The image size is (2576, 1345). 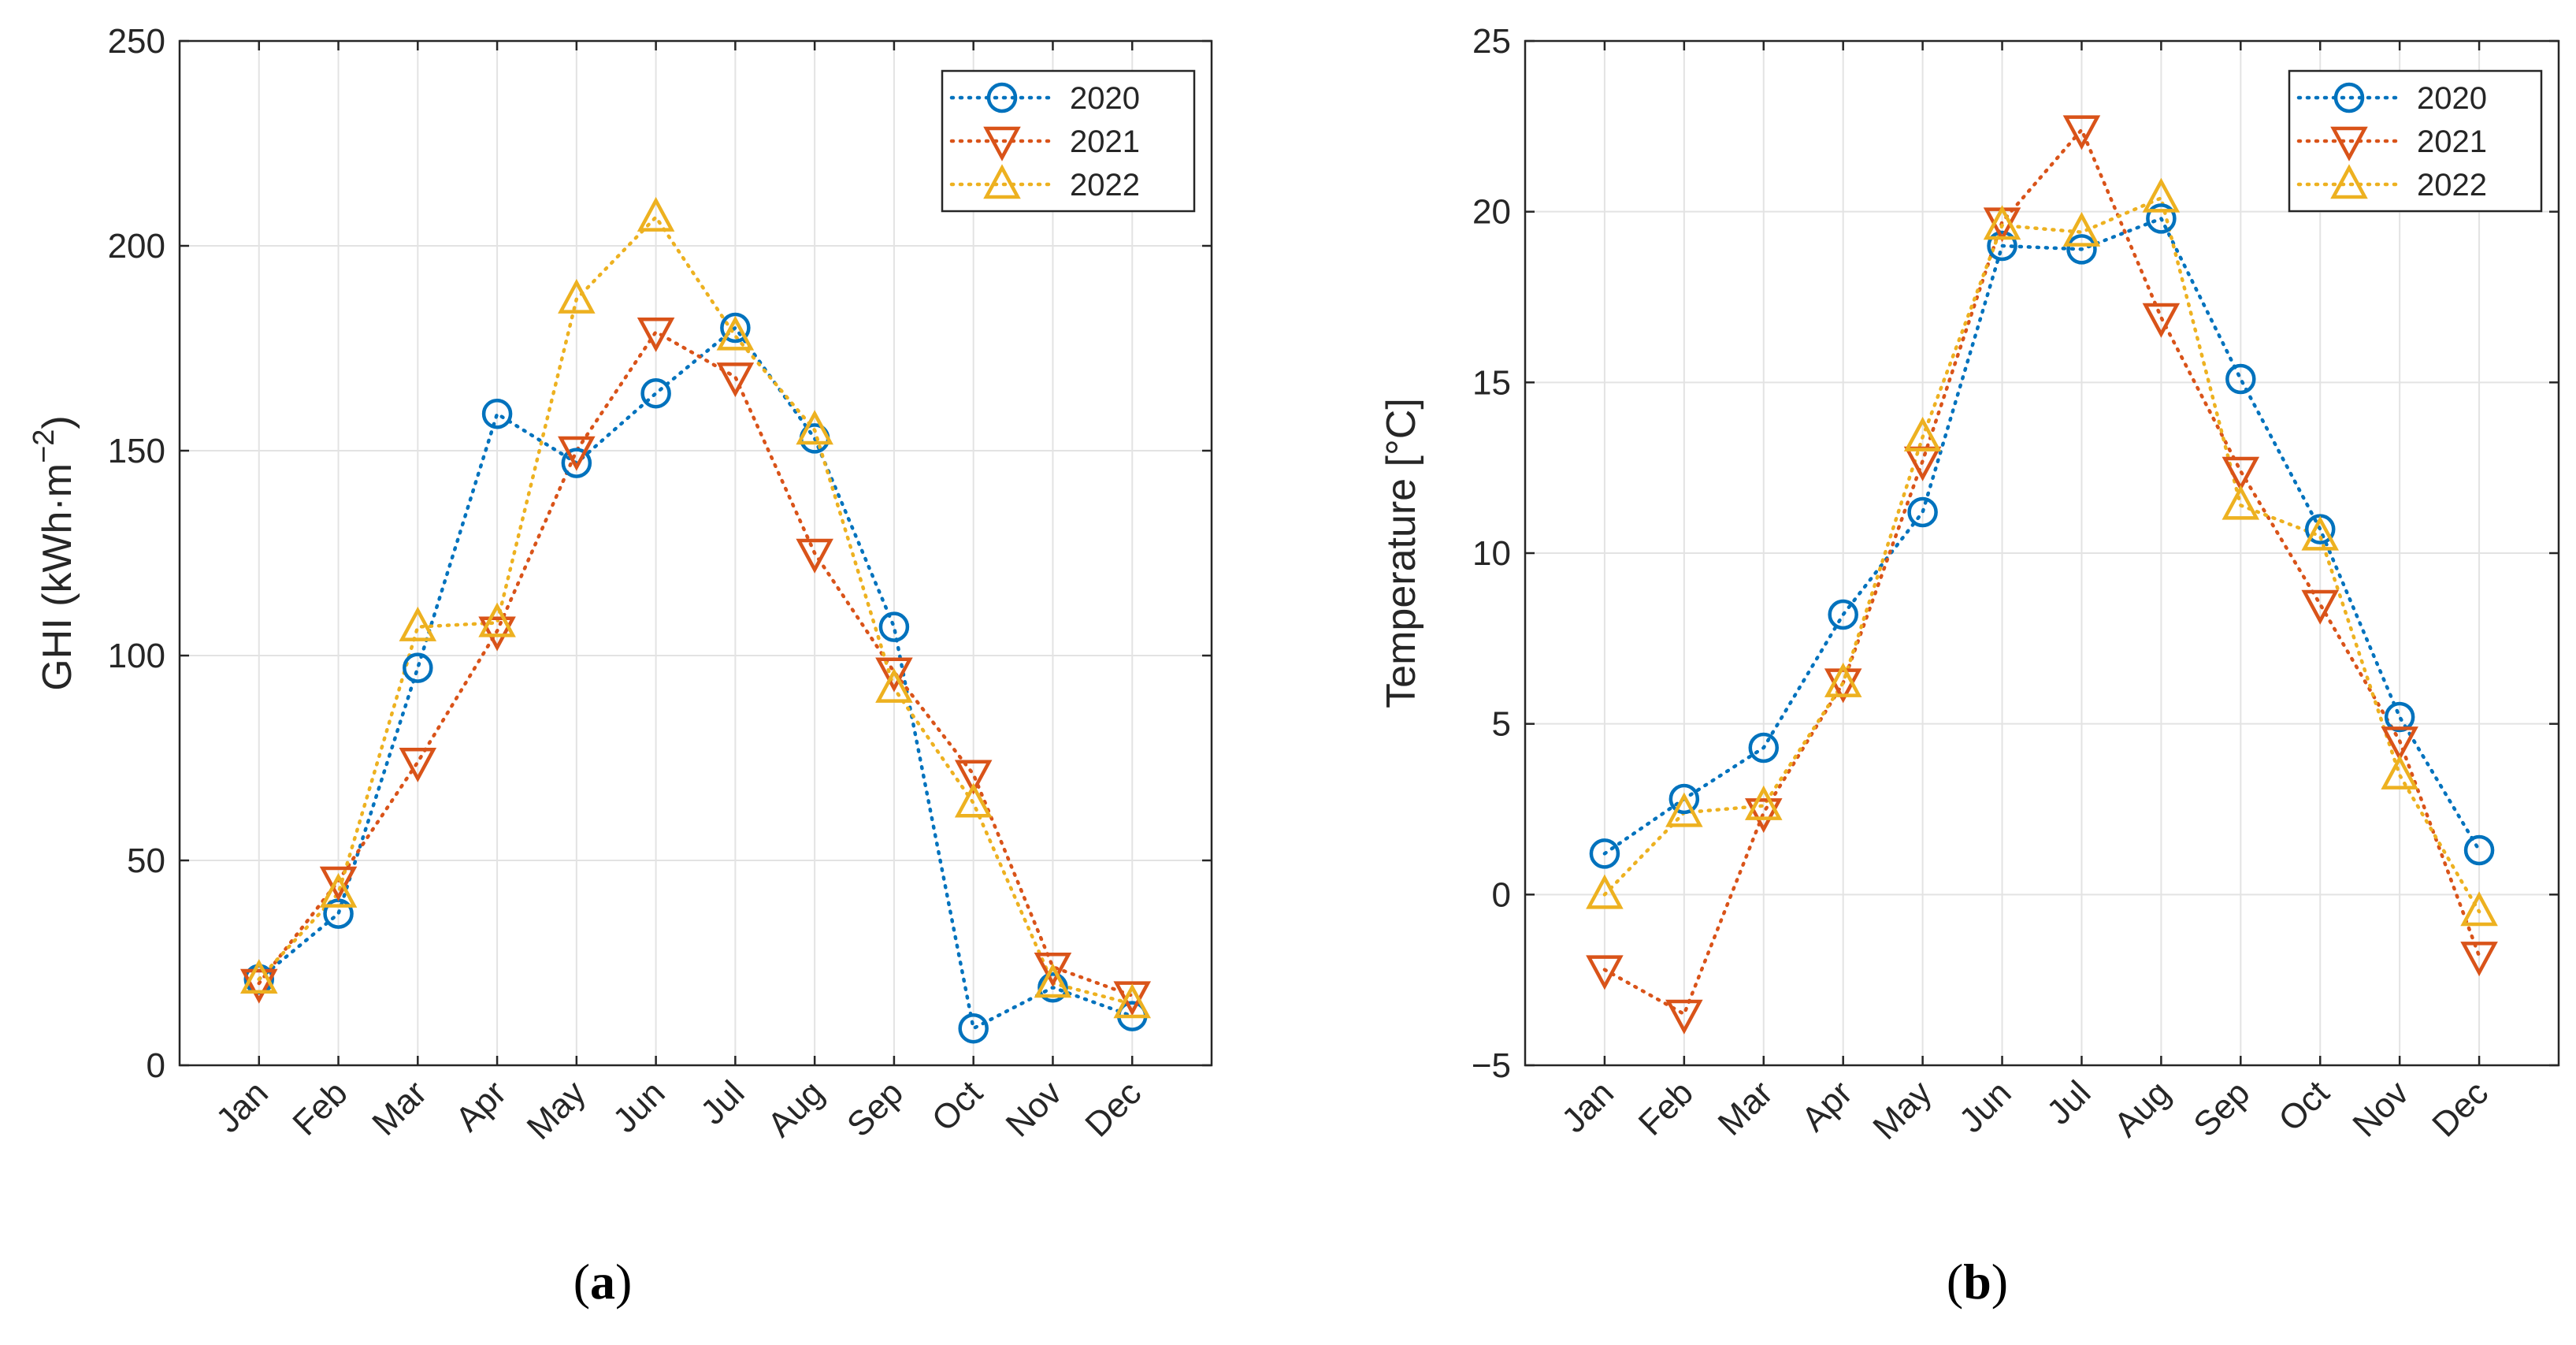 What do you see at coordinates (2415, 141) in the screenshot?
I see `legend-box` at bounding box center [2415, 141].